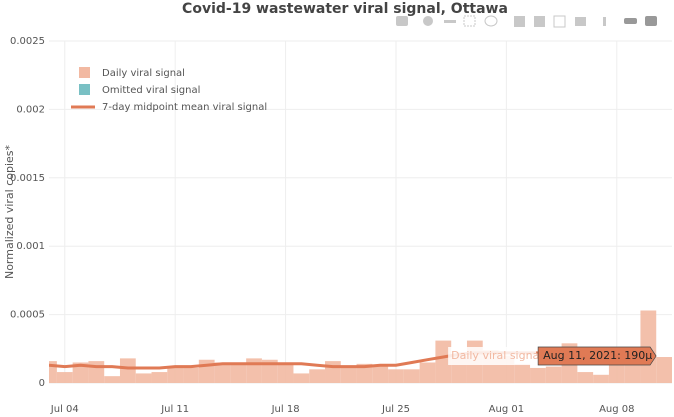  What do you see at coordinates (616, 409) in the screenshot?
I see `x-tick-label: Aug 08` at bounding box center [616, 409].